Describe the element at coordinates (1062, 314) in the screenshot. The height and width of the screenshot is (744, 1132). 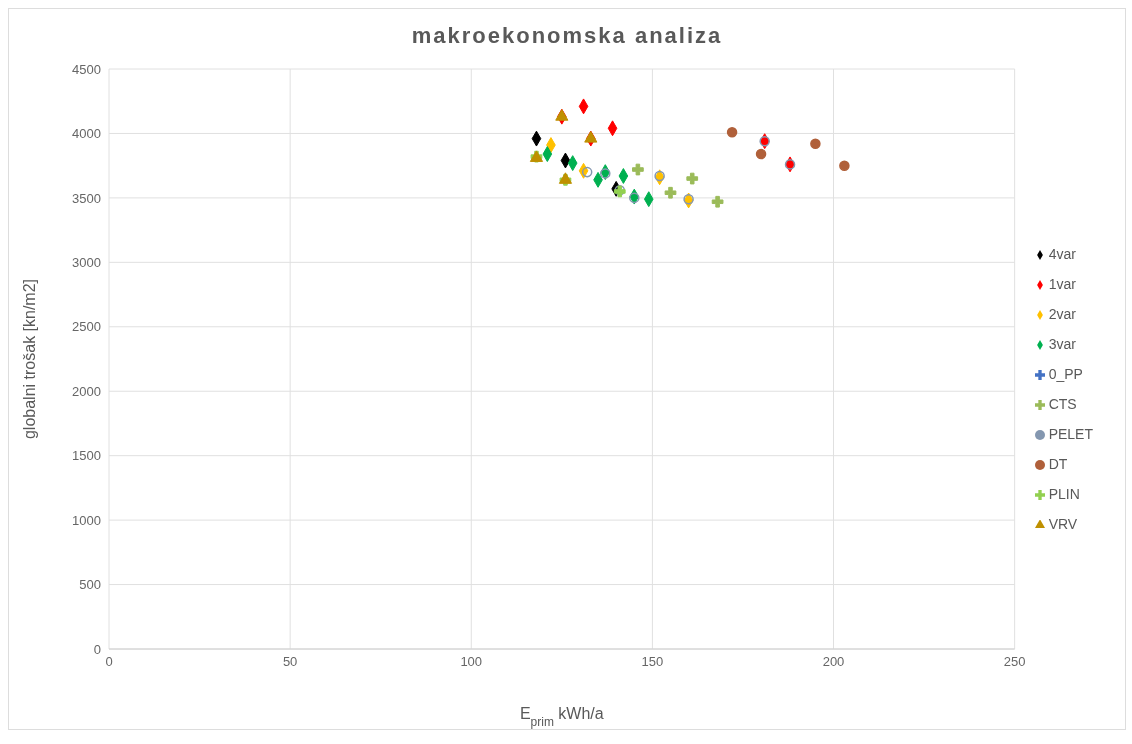
I see `legend-label: 2var` at that location.